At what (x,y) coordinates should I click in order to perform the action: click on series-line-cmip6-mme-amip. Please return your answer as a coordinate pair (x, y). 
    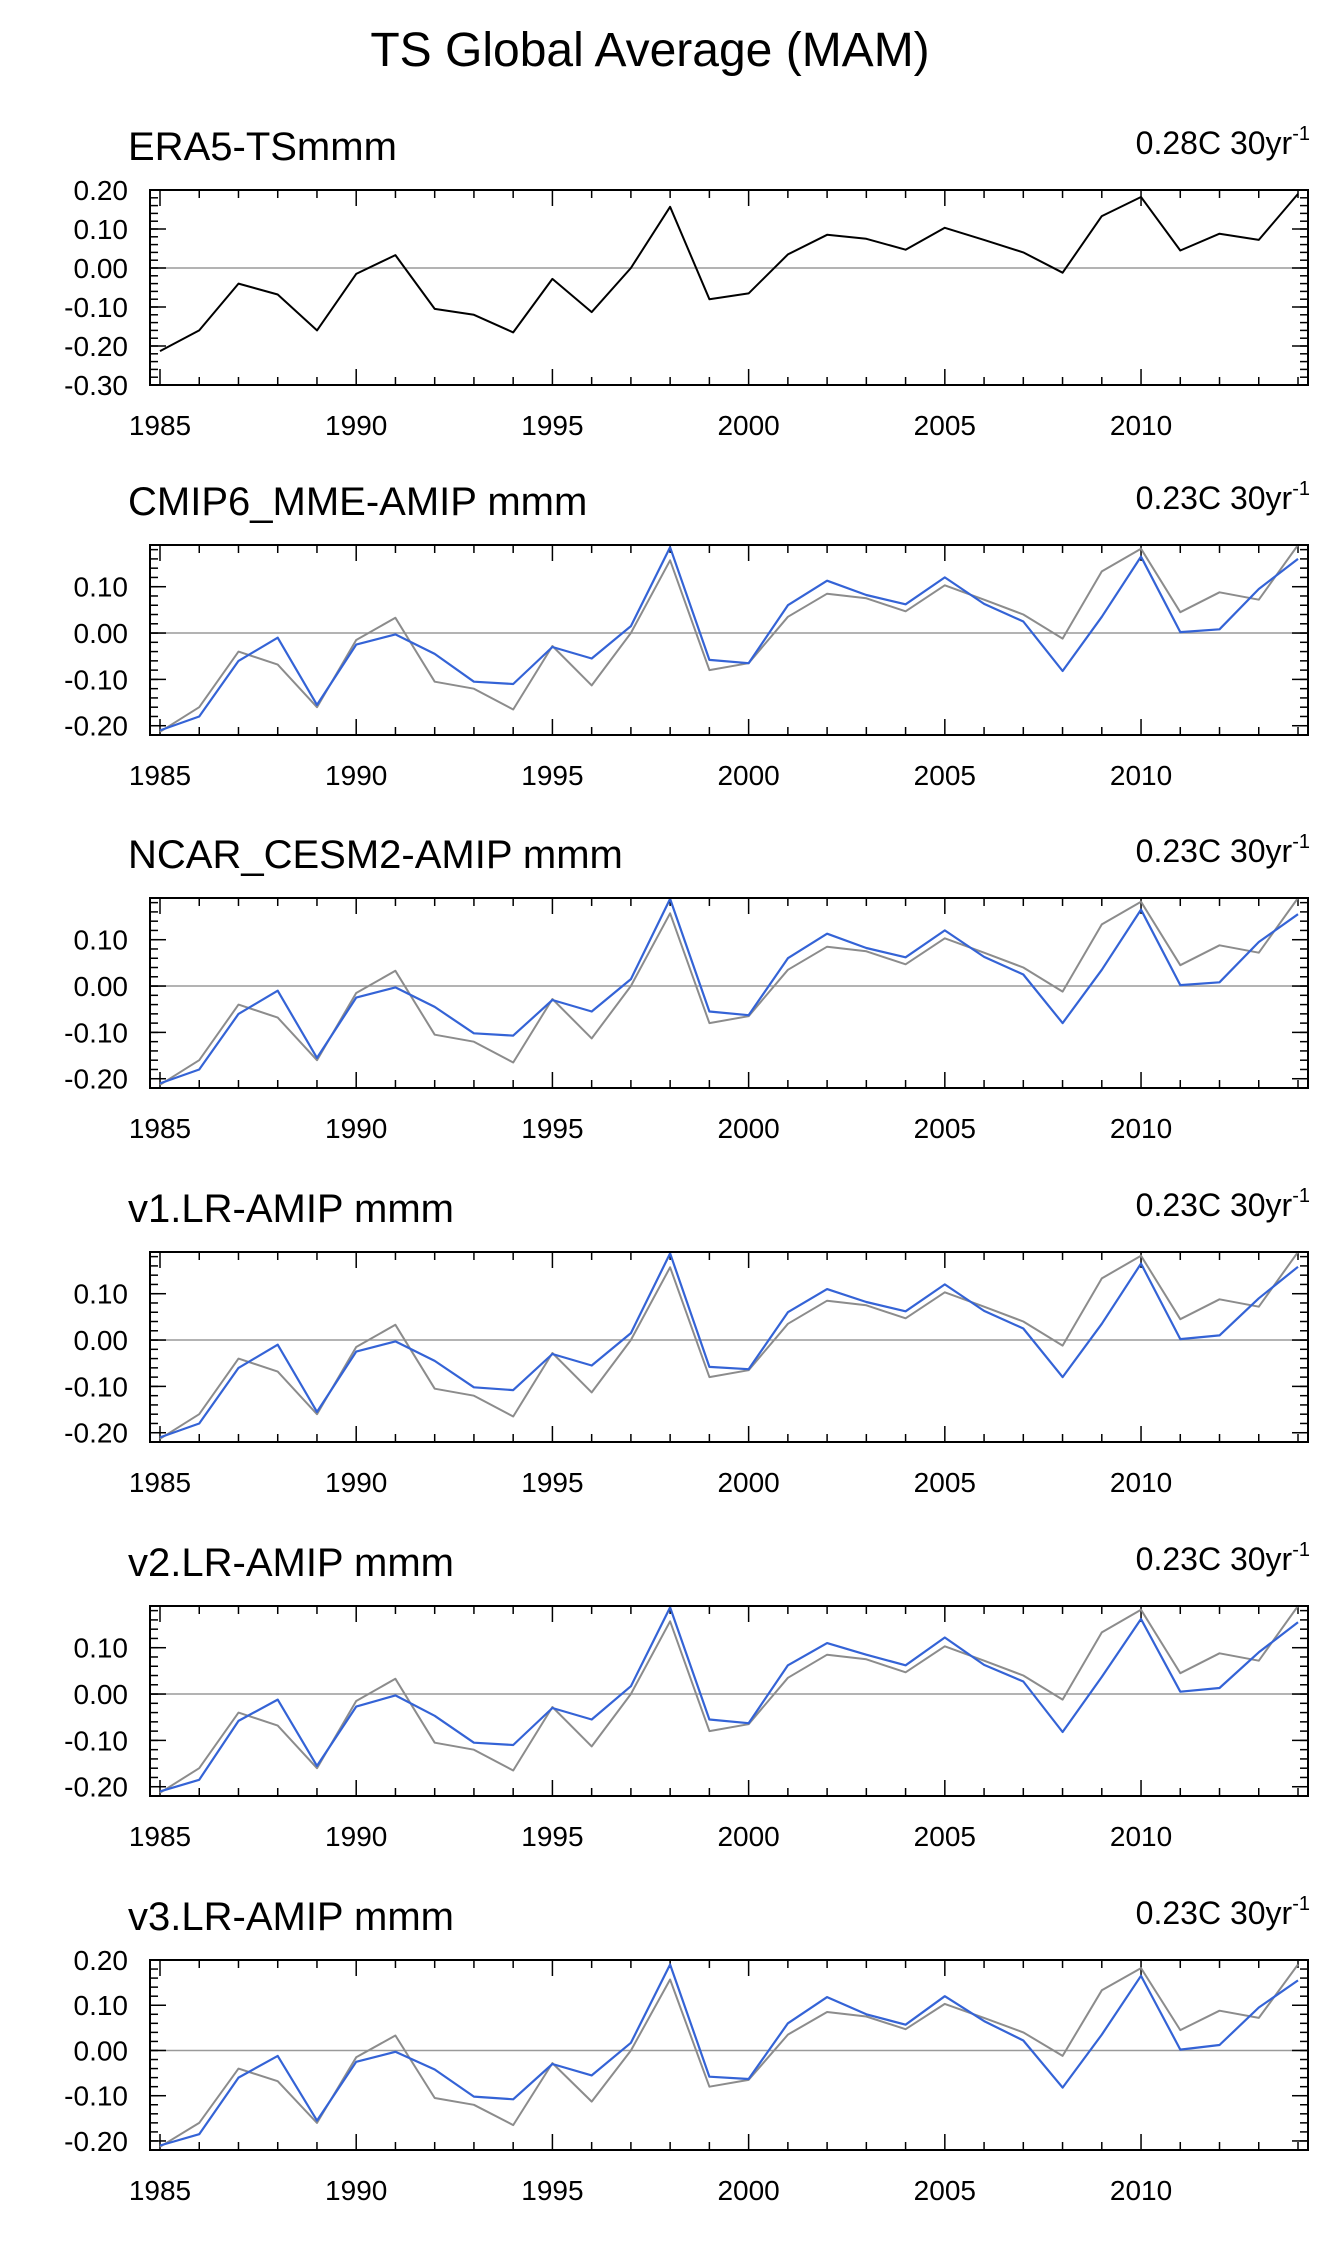
    Looking at the image, I should click on (729, 639).